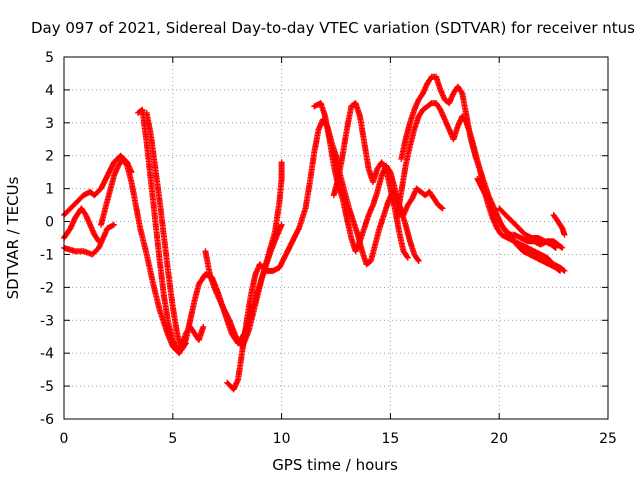 The width and height of the screenshot is (640, 480). Describe the element at coordinates (49, 91) in the screenshot. I see `y-tick-label: 4` at that location.